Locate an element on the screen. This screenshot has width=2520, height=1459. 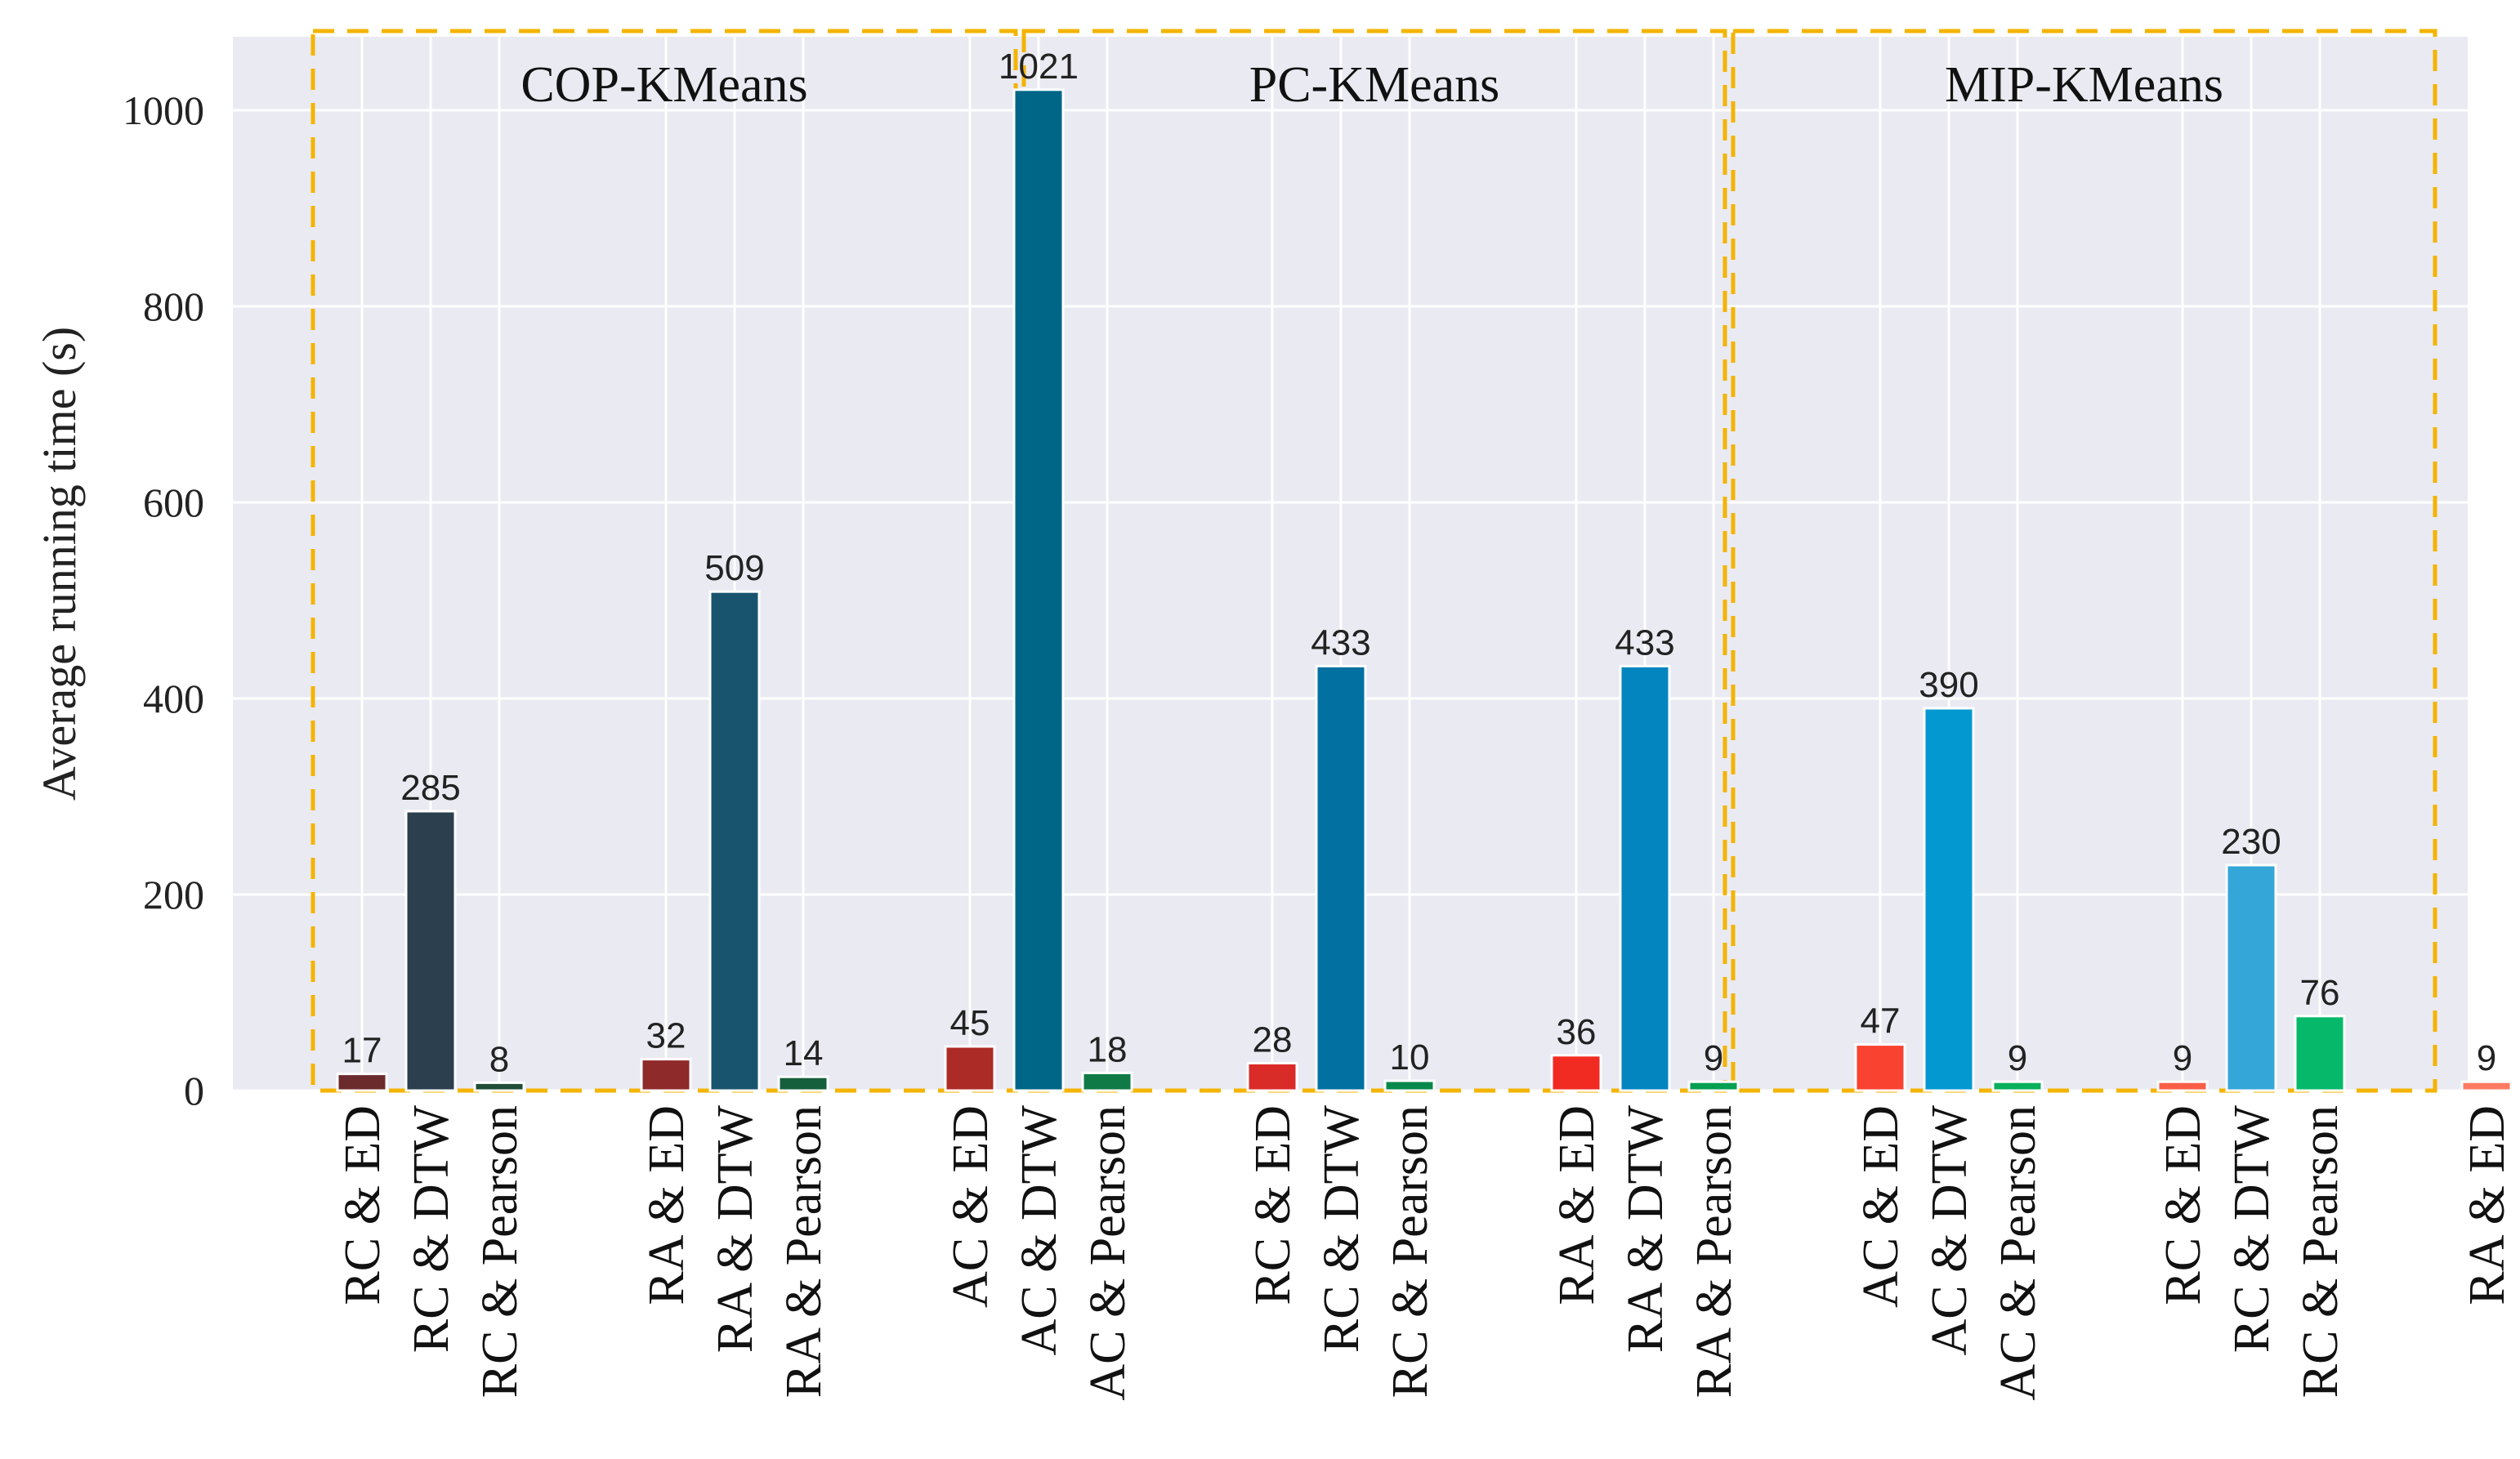
data-label: 36 is located at coordinates (1577, 1032).